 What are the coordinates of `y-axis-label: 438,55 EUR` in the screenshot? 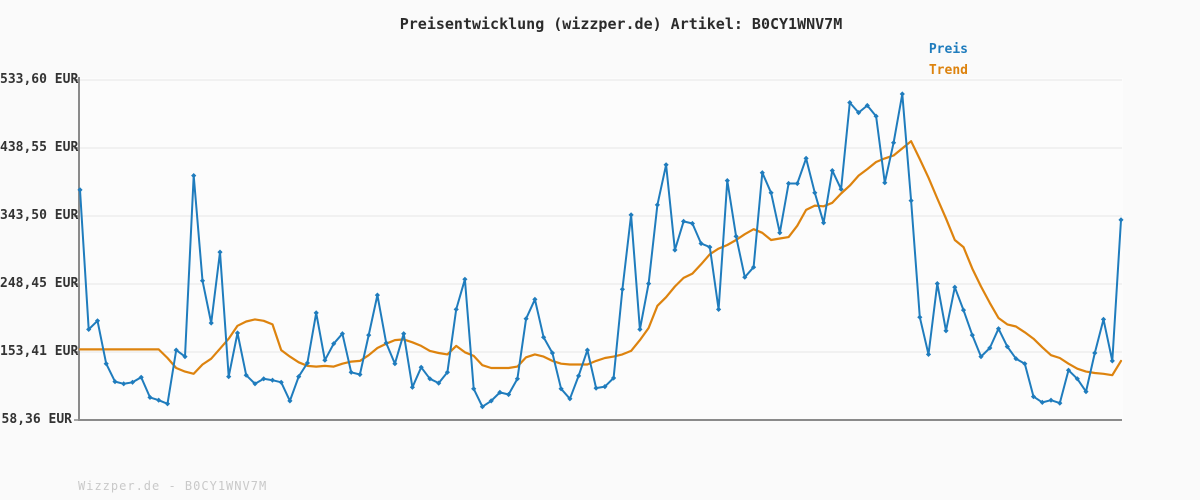 It's located at (39, 147).